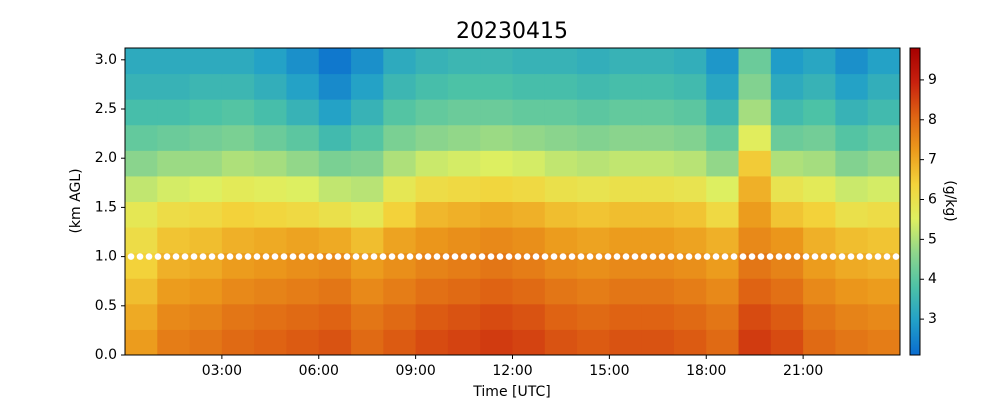 This screenshot has width=1000, height=400. I want to click on x-tick-label: 03:00, so click(222, 371).